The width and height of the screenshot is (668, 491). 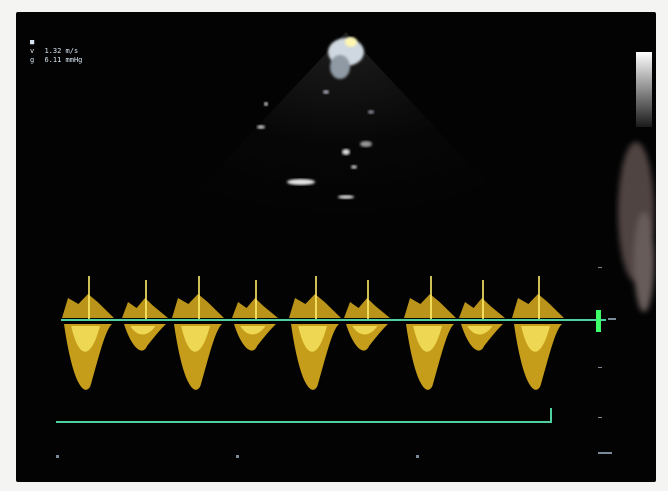 What do you see at coordinates (237, 456) in the screenshot?
I see `time-axis` at bounding box center [237, 456].